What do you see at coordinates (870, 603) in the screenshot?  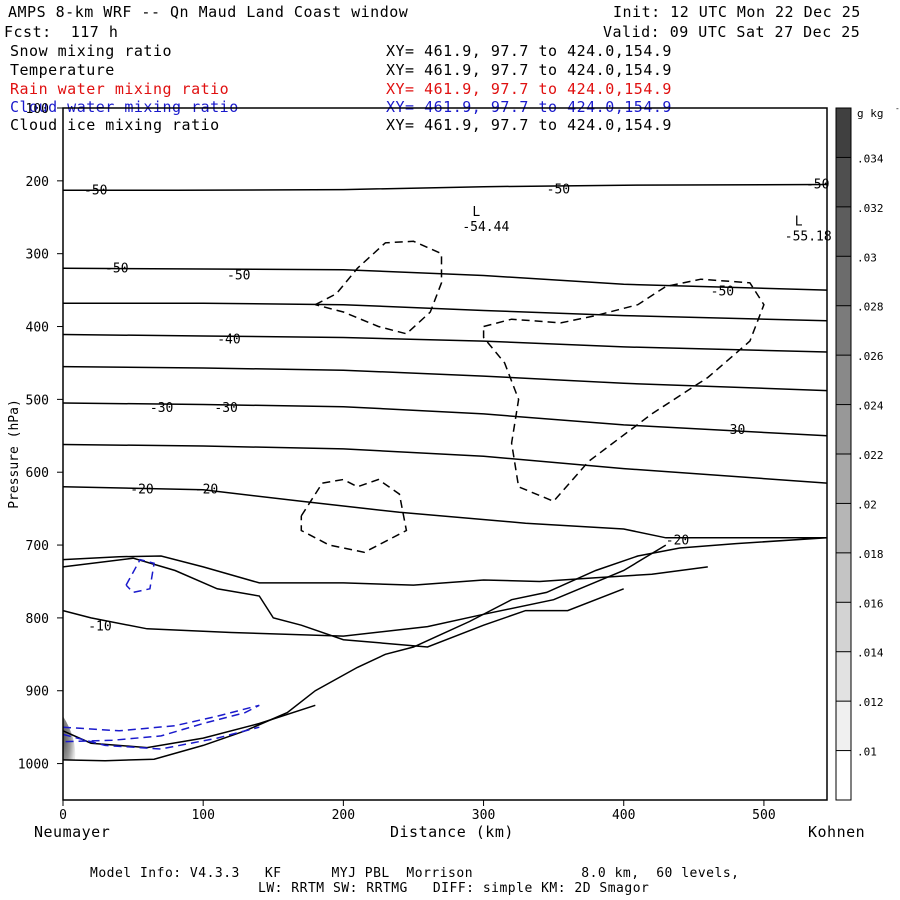 I see `colorbar-tick-label: .016` at bounding box center [870, 603].